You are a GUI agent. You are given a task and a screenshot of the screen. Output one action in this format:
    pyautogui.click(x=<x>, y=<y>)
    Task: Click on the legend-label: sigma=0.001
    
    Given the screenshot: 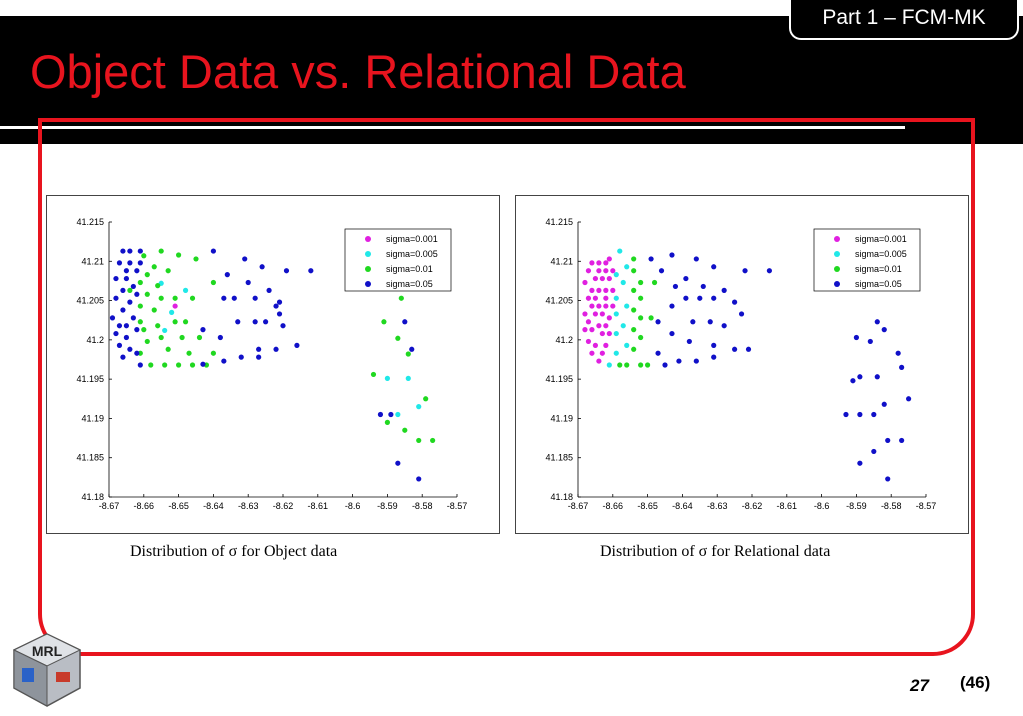 What is the action you would take?
    pyautogui.click(x=881, y=239)
    